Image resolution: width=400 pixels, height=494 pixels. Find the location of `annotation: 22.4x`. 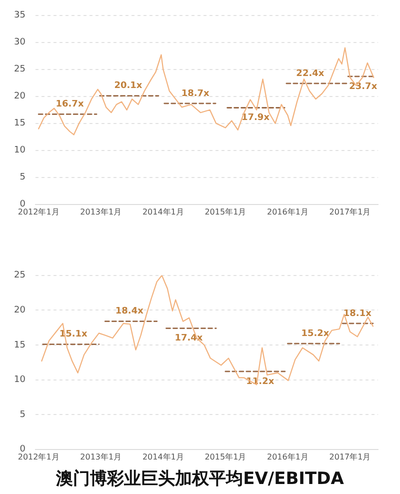

annotation: 22.4x is located at coordinates (310, 73).